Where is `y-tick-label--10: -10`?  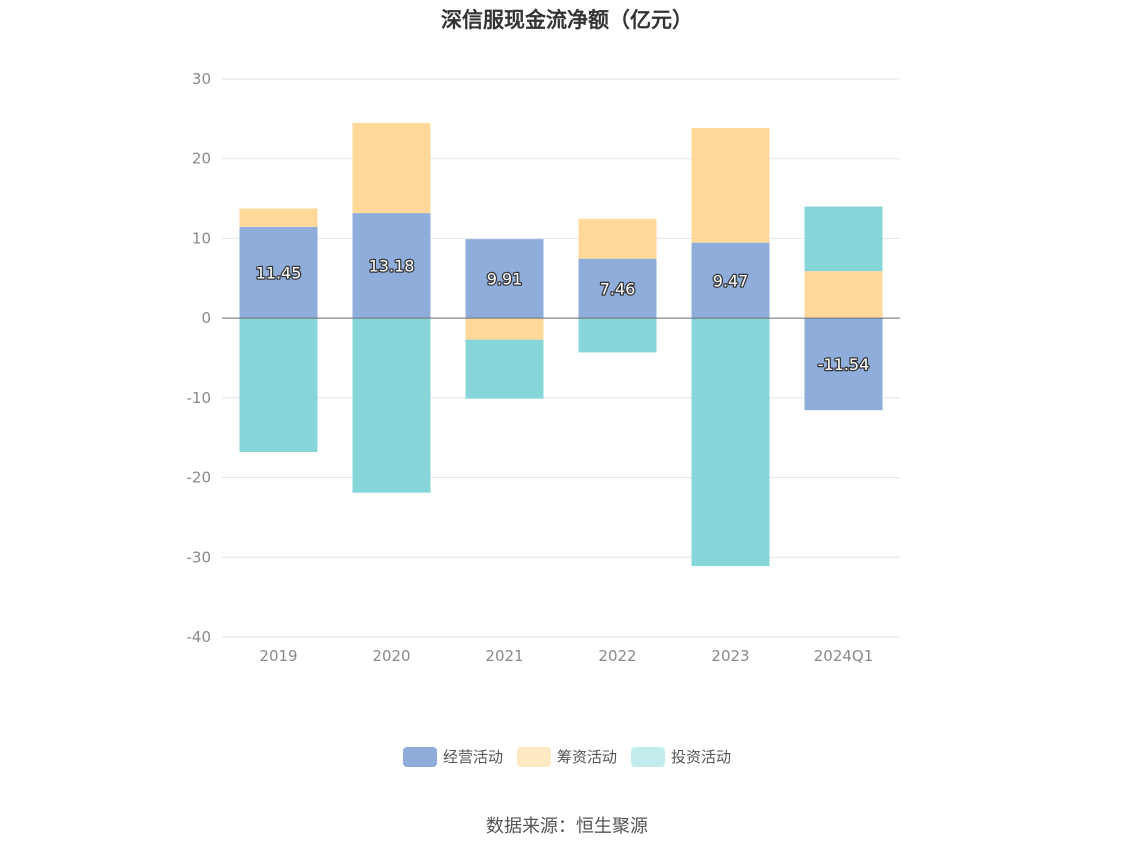 y-tick-label--10: -10 is located at coordinates (199, 398).